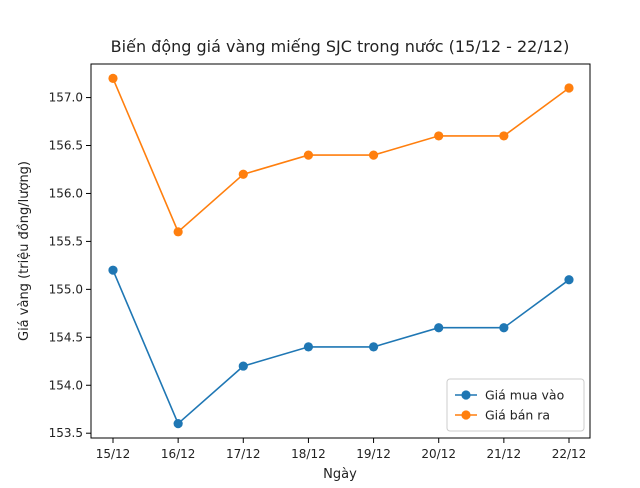  What do you see at coordinates (517, 415) in the screenshot?
I see `legend-label: Giá bán ra` at bounding box center [517, 415].